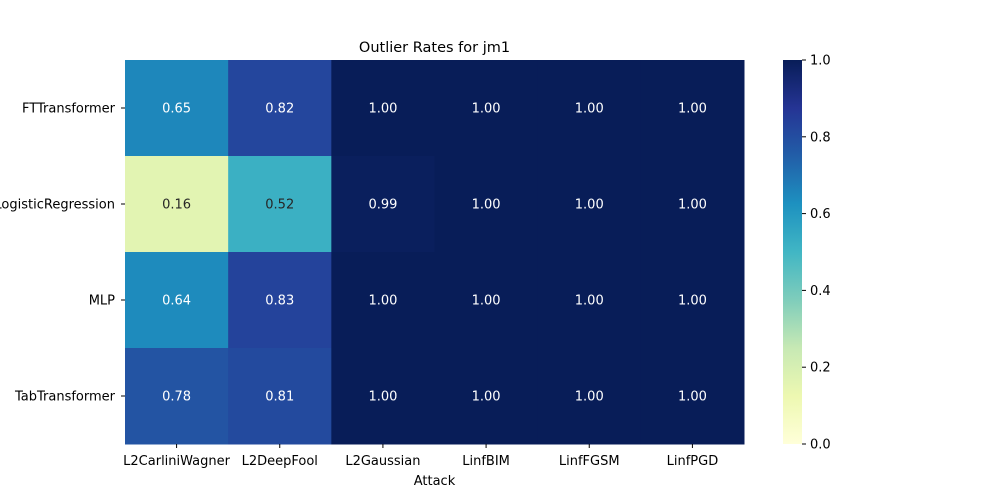  Describe the element at coordinates (102, 301) in the screenshot. I see `y-tick-label: MLP` at that location.